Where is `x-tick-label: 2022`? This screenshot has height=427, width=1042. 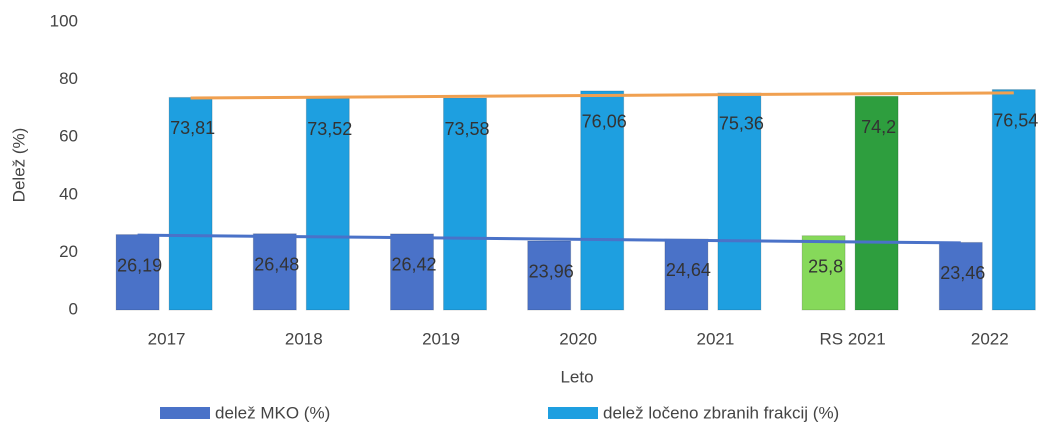 x-tick-label: 2022 is located at coordinates (990, 338).